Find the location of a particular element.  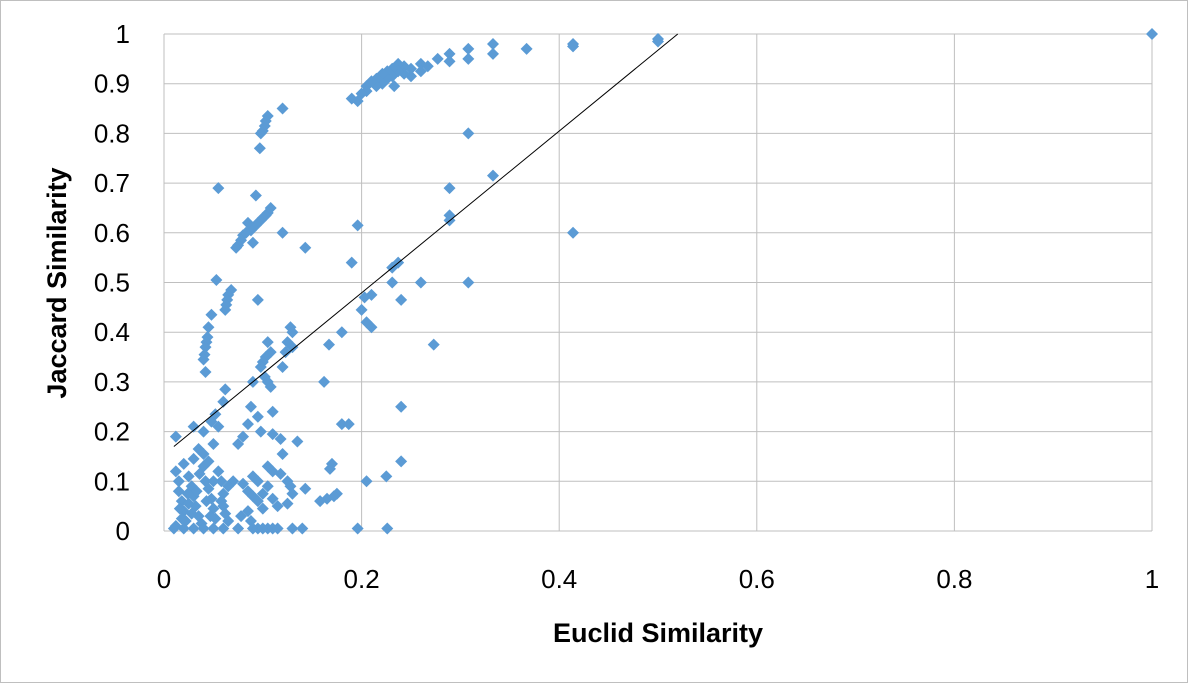

y-tick-label: 0.3 is located at coordinates (112, 382).